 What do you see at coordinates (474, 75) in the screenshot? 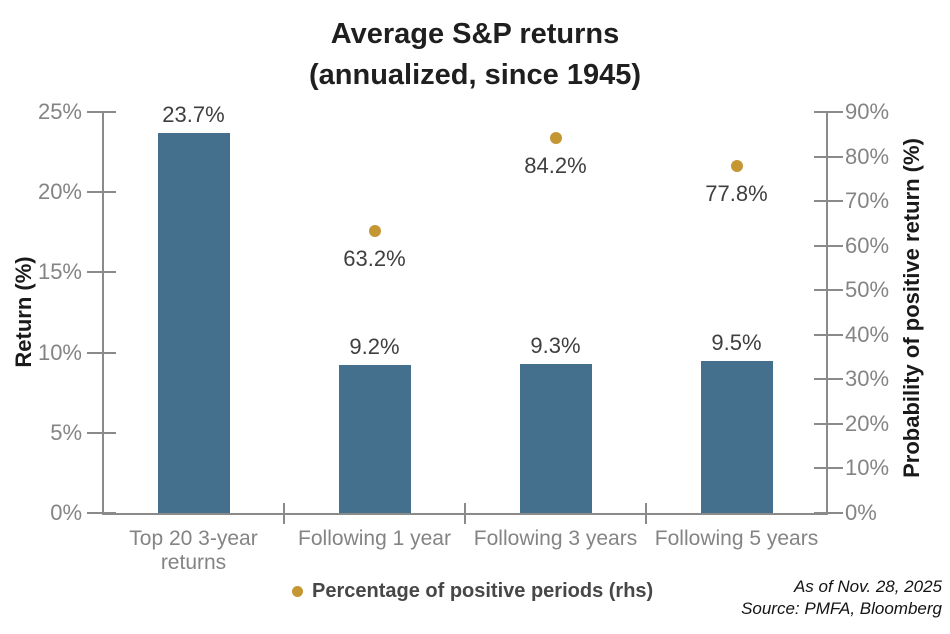
I see `chart-title-line2: (annualized, since 1945)` at bounding box center [474, 75].